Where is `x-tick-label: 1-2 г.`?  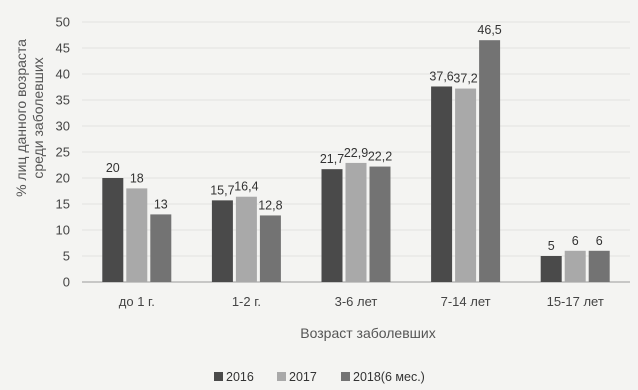
x-tick-label: 1-2 г. is located at coordinates (246, 301).